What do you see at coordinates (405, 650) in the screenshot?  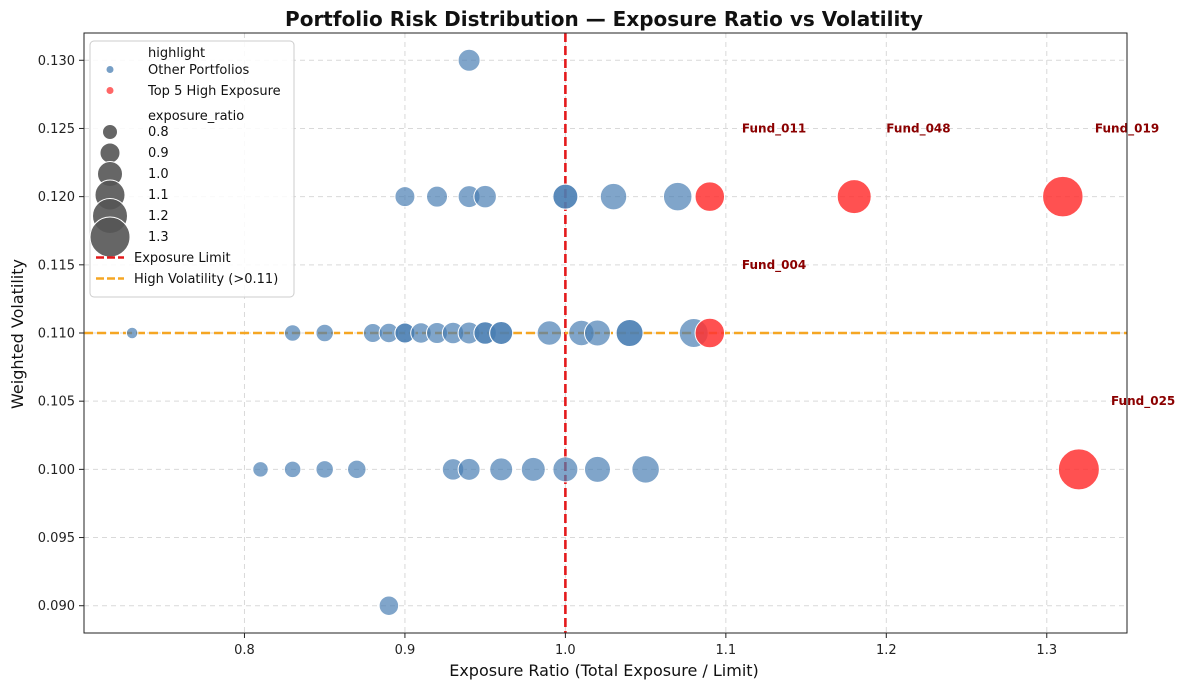 I see `x-tick-label: 0.9` at bounding box center [405, 650].